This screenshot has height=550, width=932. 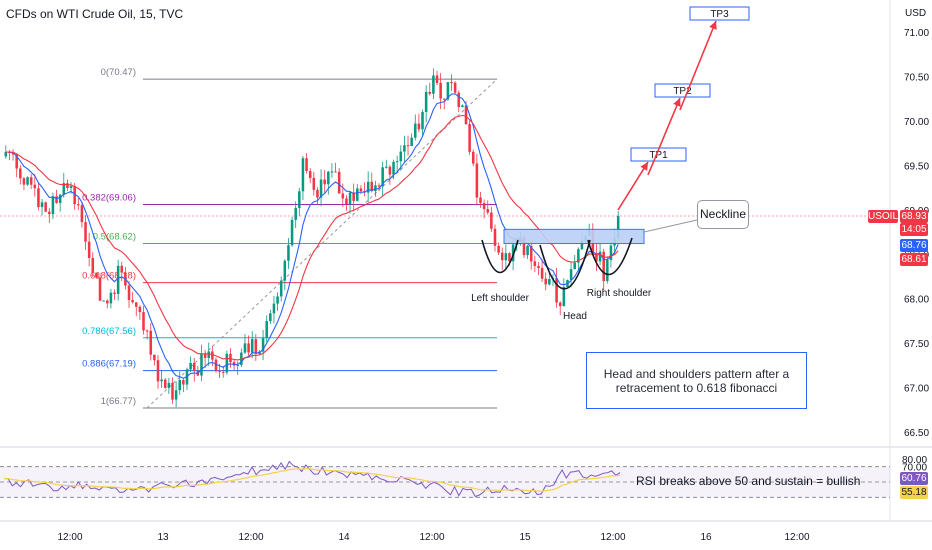 I want to click on rsi-ma-tag: 55.18, so click(x=914, y=492).